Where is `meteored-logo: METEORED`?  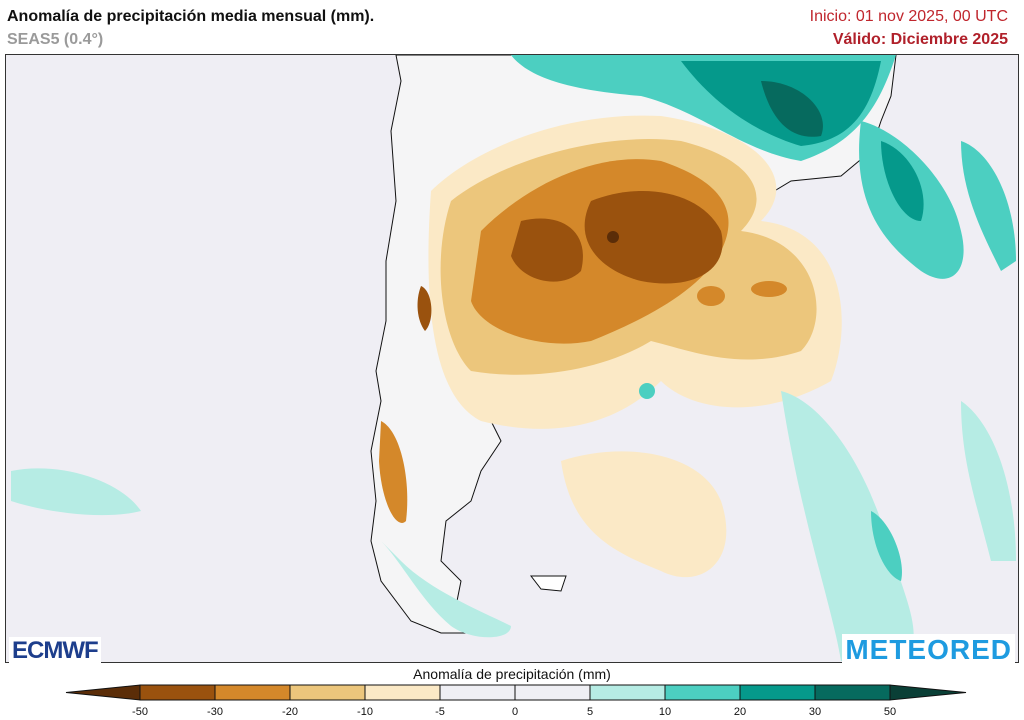 meteored-logo: METEORED is located at coordinates (928, 650).